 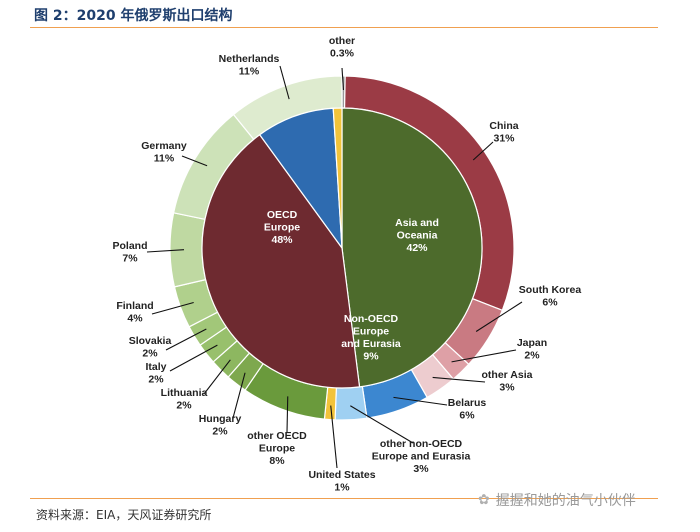 I want to click on leader-china, so click(x=483, y=151).